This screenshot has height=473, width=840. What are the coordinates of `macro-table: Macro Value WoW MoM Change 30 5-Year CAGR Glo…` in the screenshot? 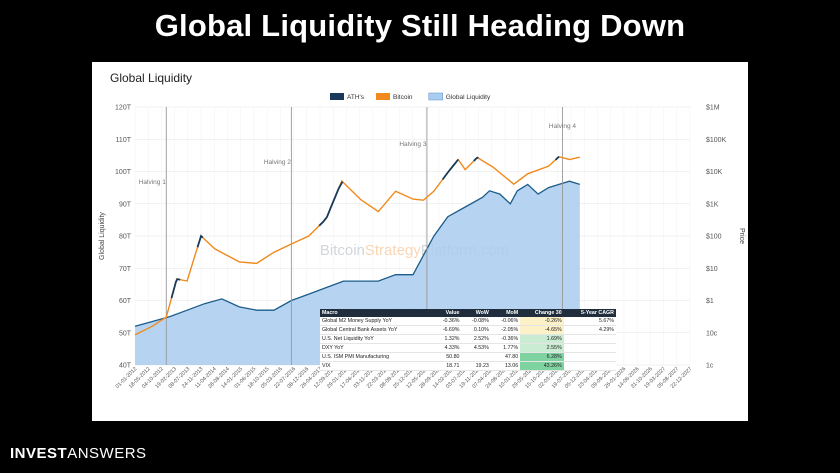 It's located at (468, 340).